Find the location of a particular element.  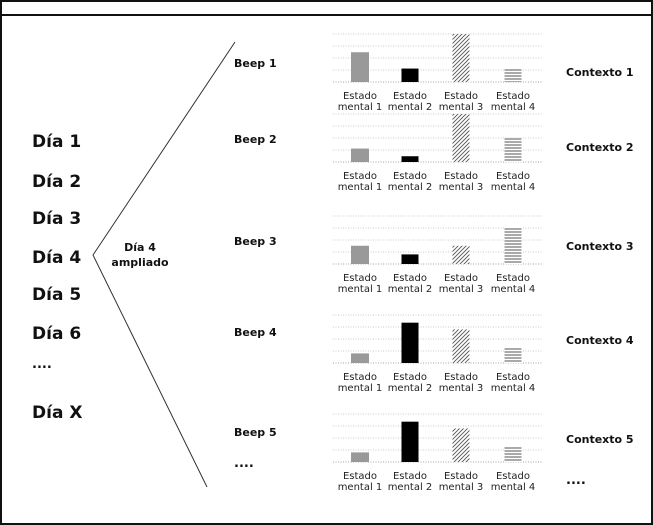

context-label: Contexto 3 is located at coordinates (600, 246).